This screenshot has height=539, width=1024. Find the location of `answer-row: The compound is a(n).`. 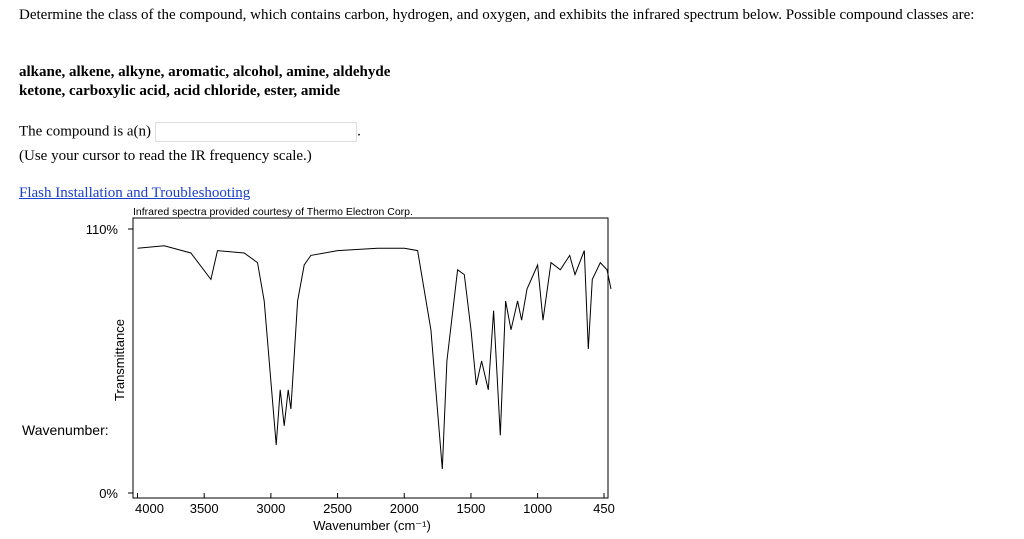

answer-row: The compound is a(n). is located at coordinates (190, 132).